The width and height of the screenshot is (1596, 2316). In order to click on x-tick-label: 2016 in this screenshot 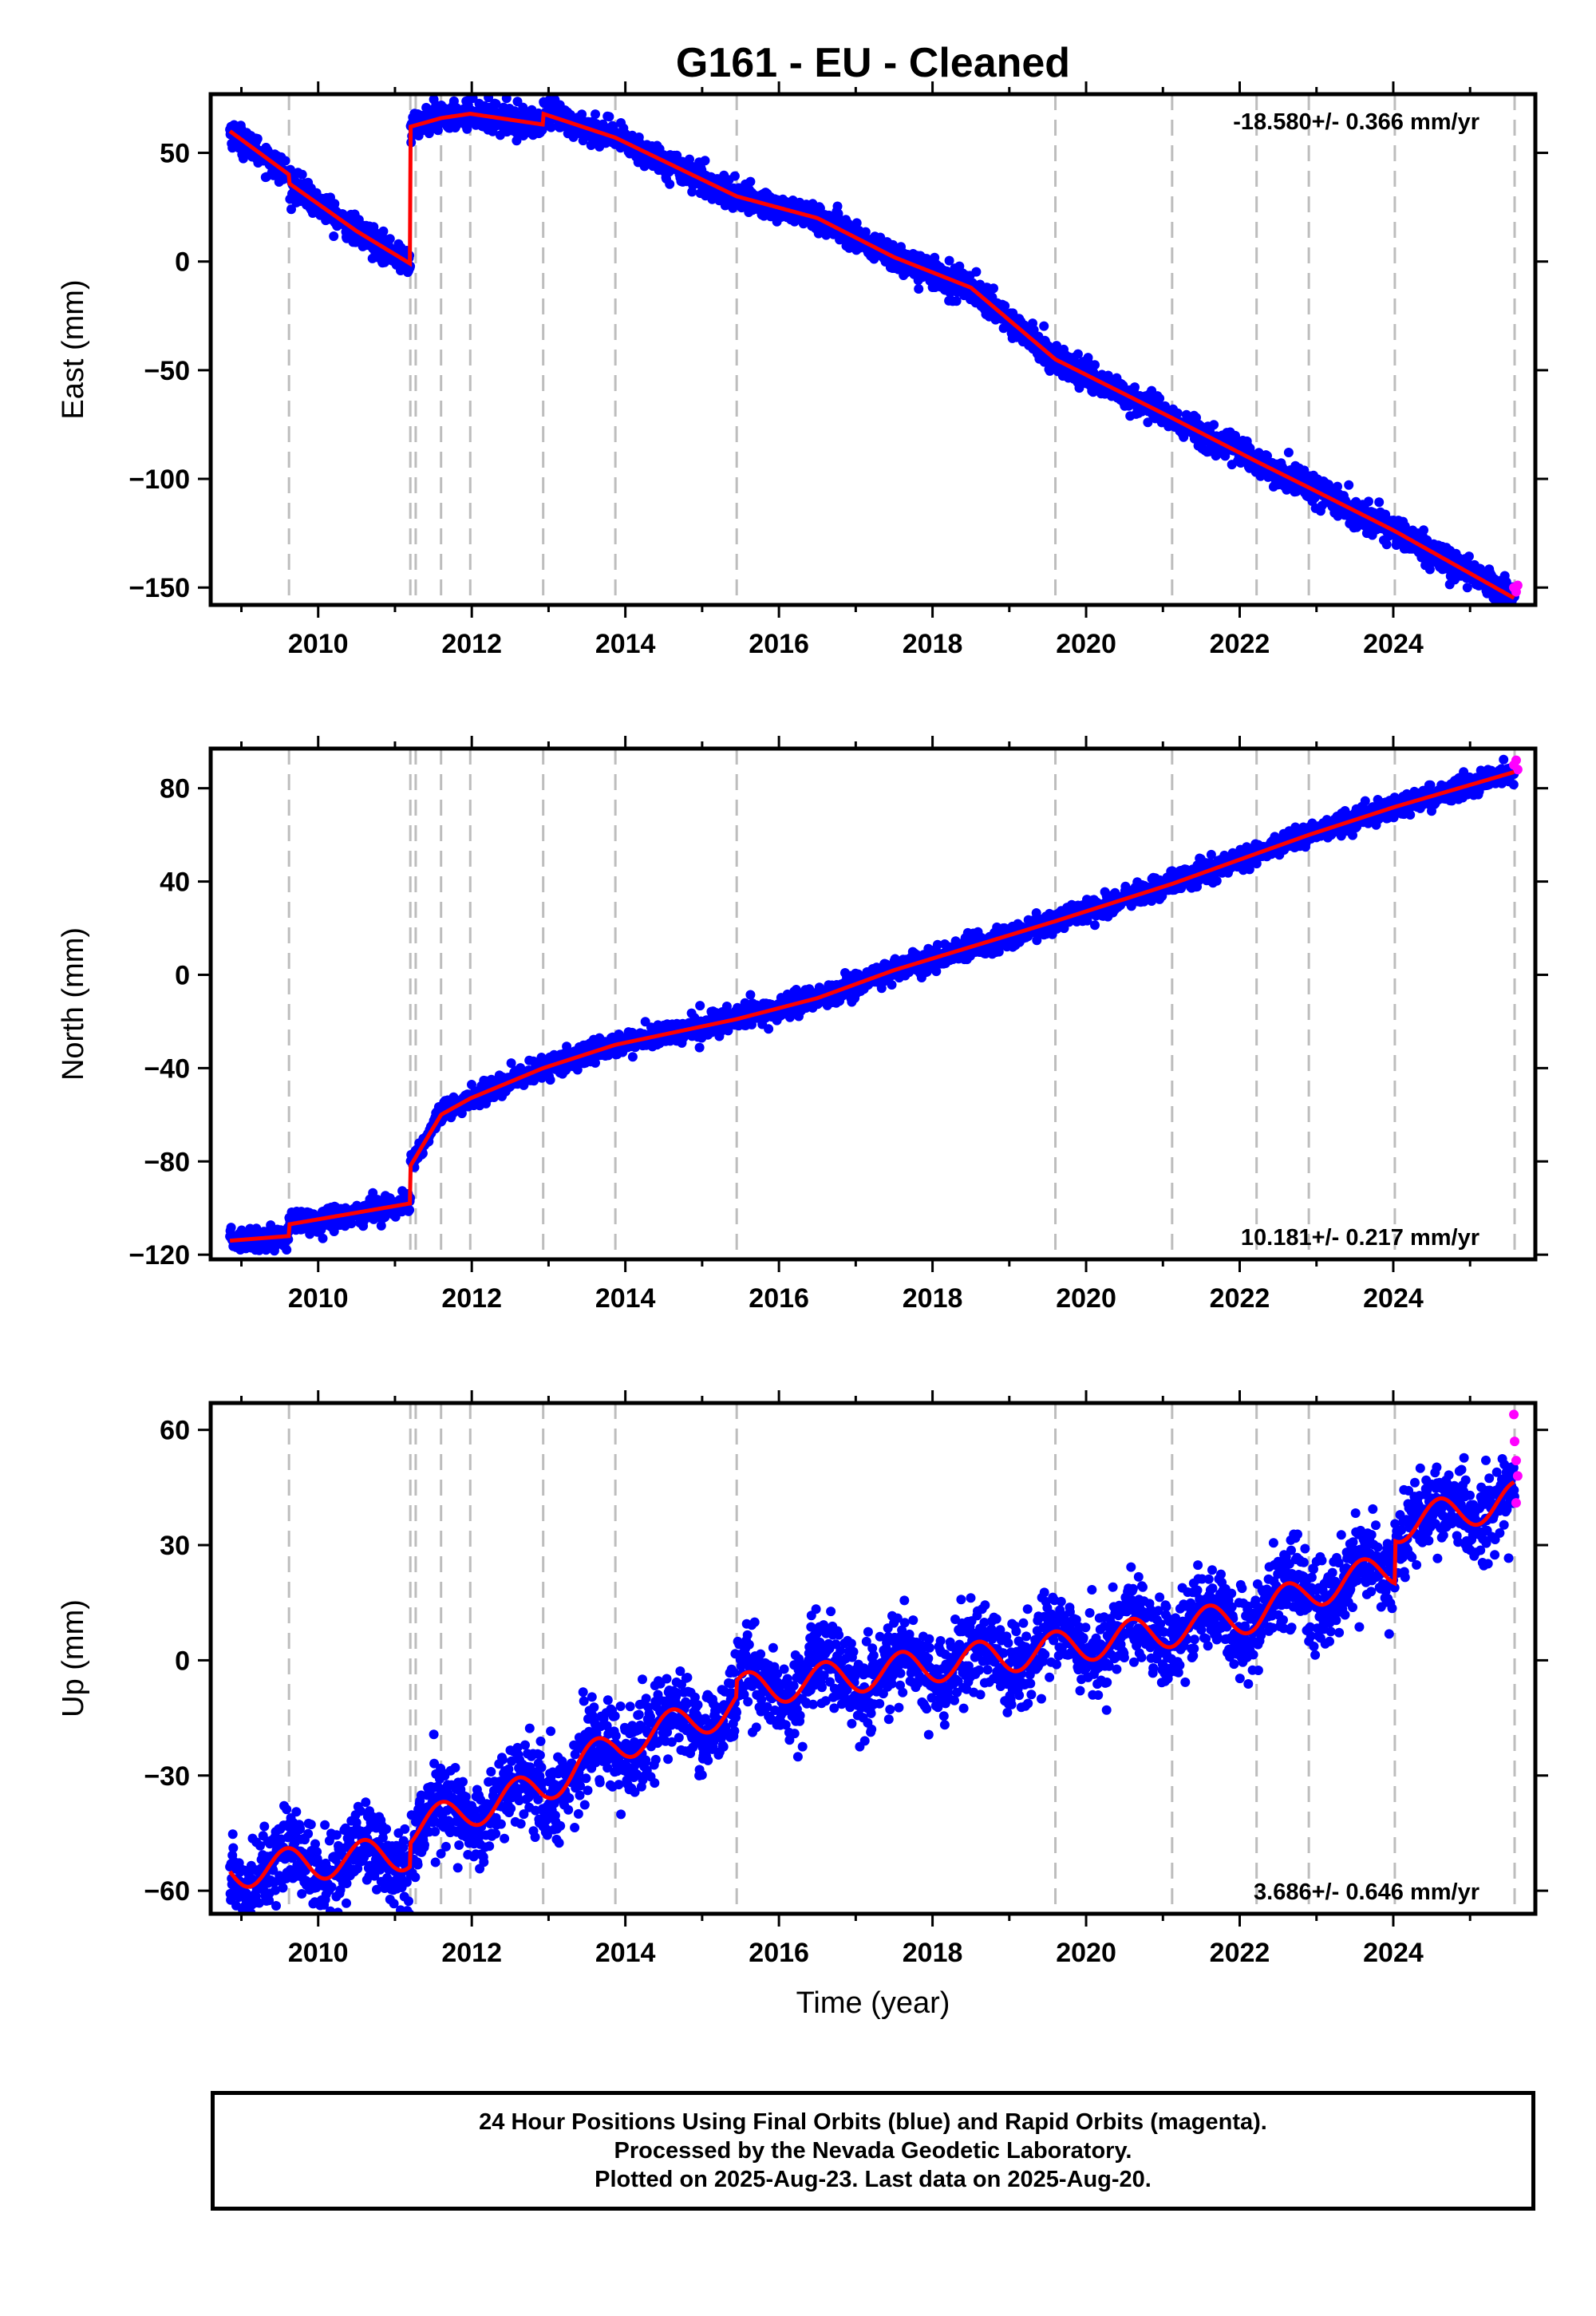, I will do `click(779, 644)`.